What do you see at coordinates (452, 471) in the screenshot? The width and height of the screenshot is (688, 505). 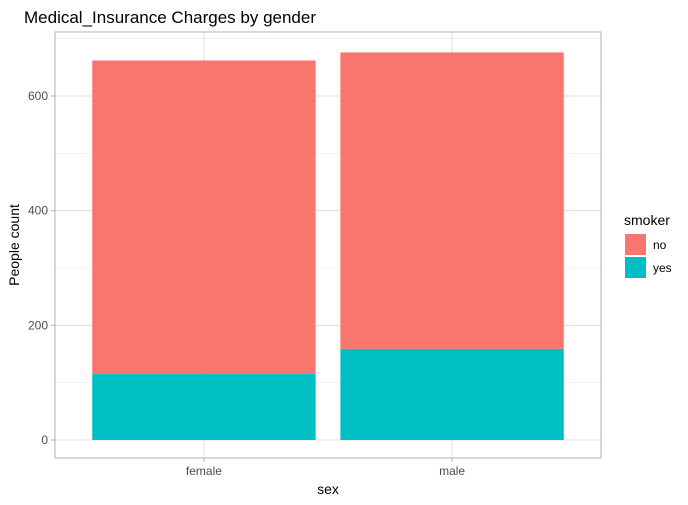 I see `x-tick-label: male` at bounding box center [452, 471].